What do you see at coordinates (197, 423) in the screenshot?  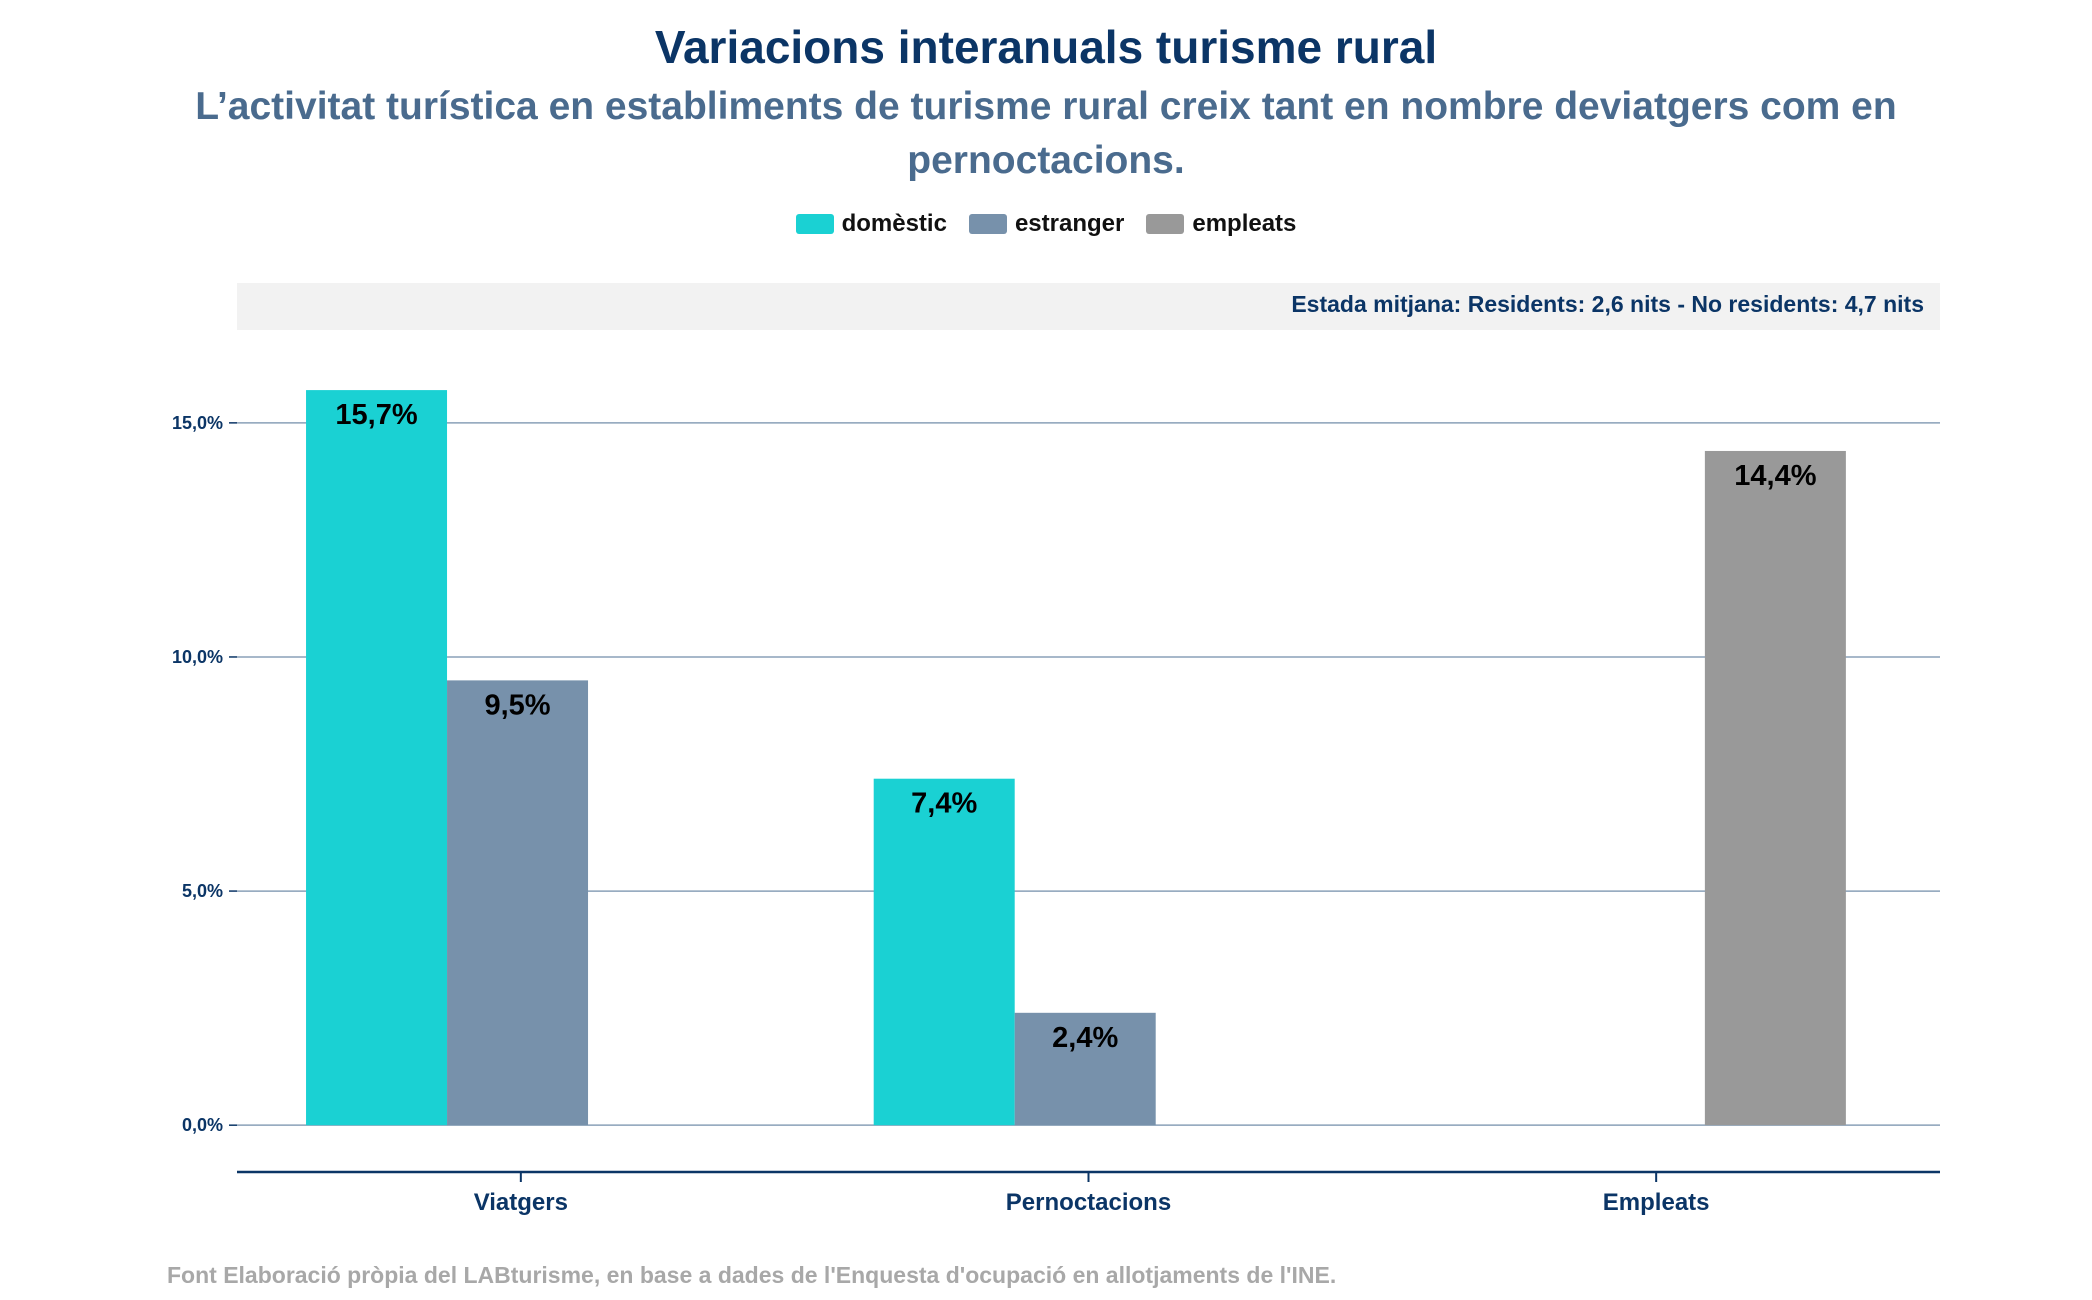 I see `y-tick-label: 15,0%` at bounding box center [197, 423].